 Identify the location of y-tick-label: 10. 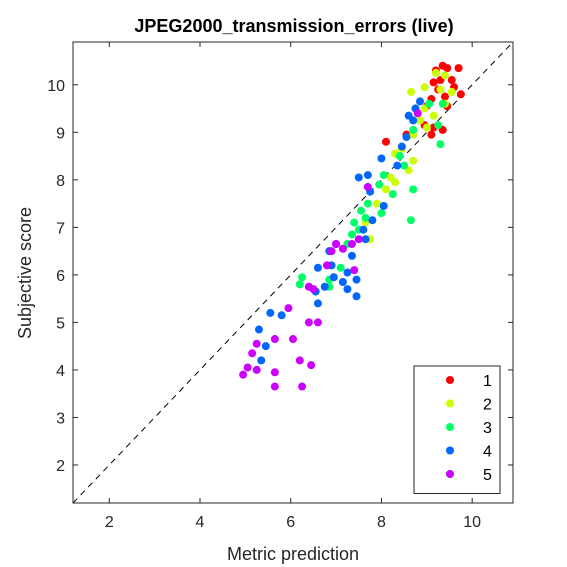
(56, 86).